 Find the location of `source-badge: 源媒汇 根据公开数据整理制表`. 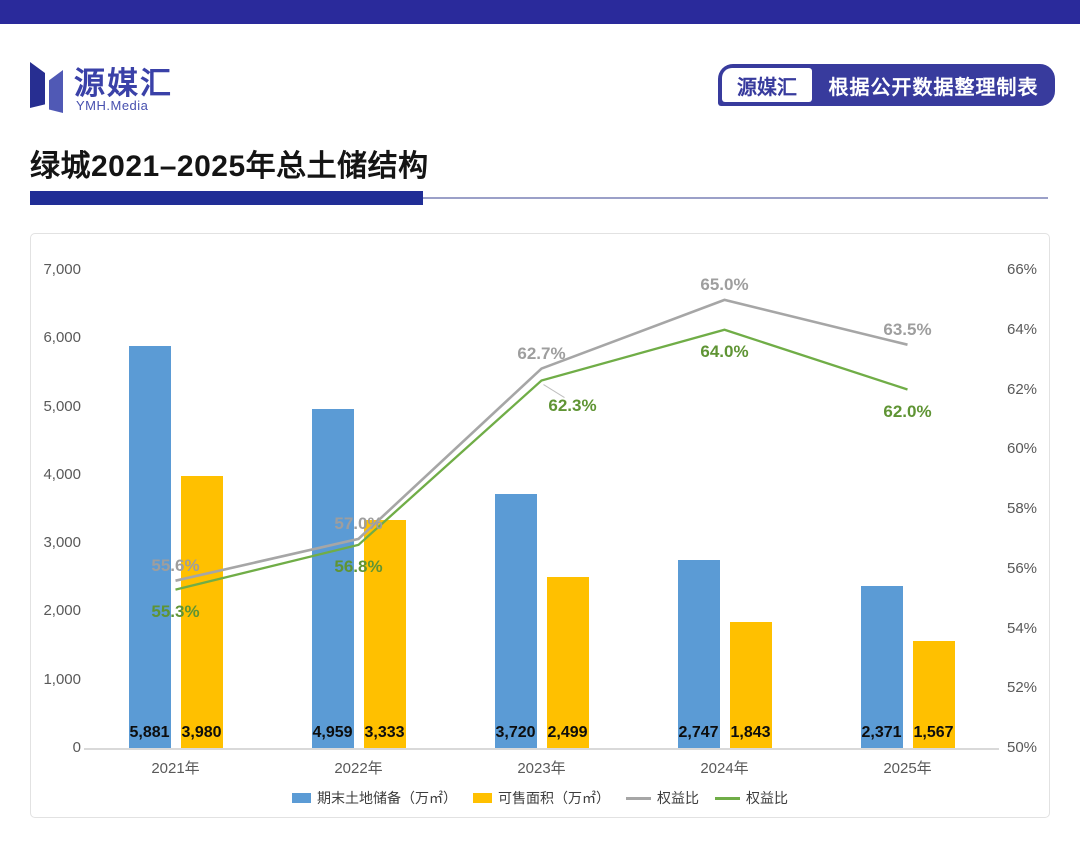

source-badge: 源媒汇 根据公开数据整理制表 is located at coordinates (886, 85).